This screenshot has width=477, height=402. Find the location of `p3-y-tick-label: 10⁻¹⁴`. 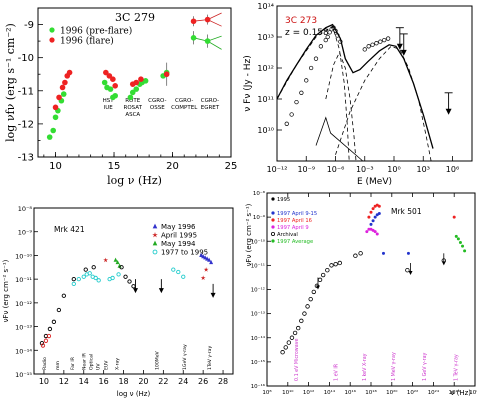

p3-y-tick-label: 10⁻¹⁴ is located at coordinates (23, 351).